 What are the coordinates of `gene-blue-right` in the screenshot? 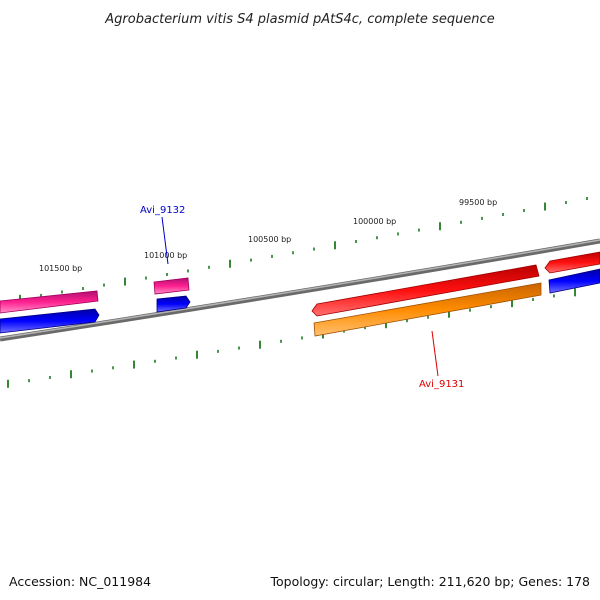 It's located at (574, 281).